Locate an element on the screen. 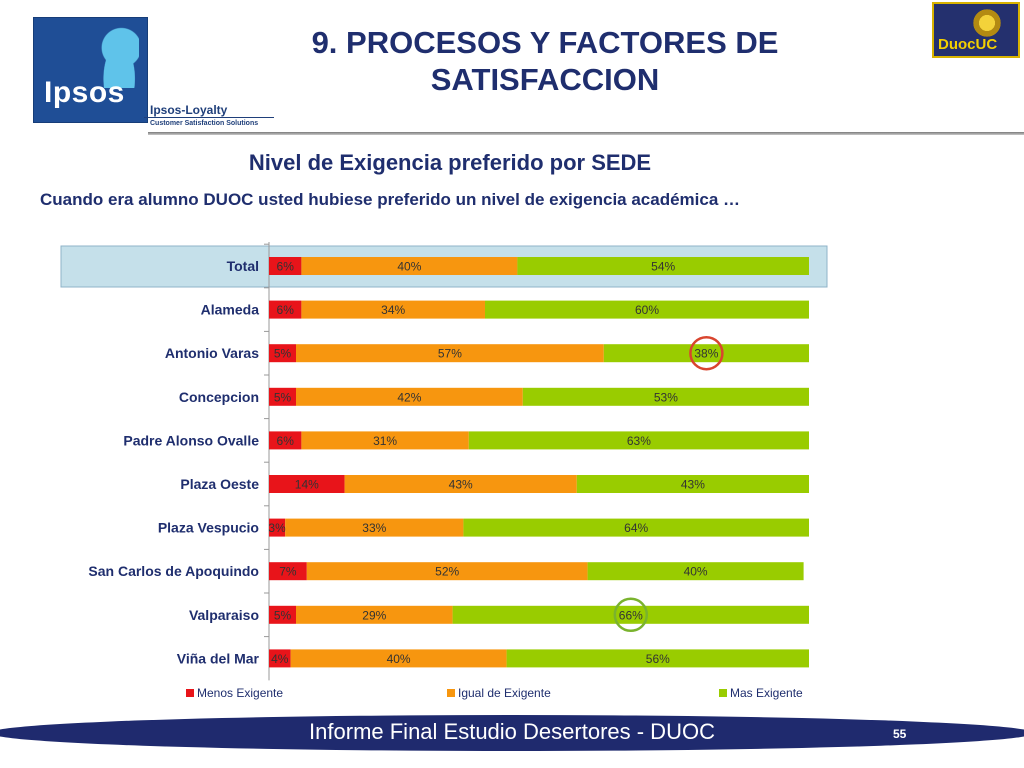  duoc-logo: DuocUC is located at coordinates (976, 30).